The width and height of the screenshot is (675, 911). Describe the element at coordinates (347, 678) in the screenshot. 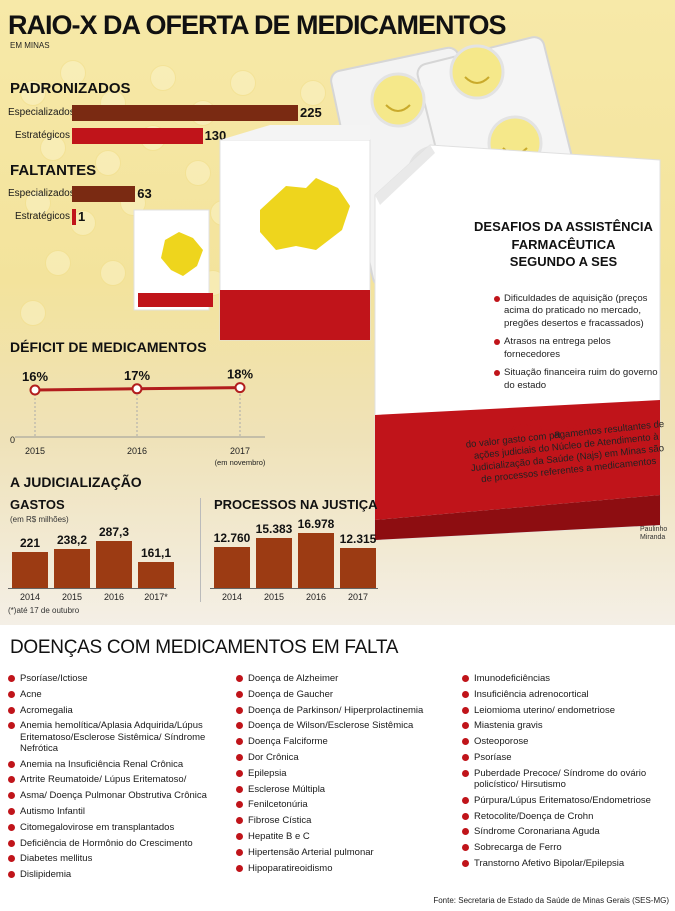

I see `disease-item: Doença de Alzheimer` at that location.